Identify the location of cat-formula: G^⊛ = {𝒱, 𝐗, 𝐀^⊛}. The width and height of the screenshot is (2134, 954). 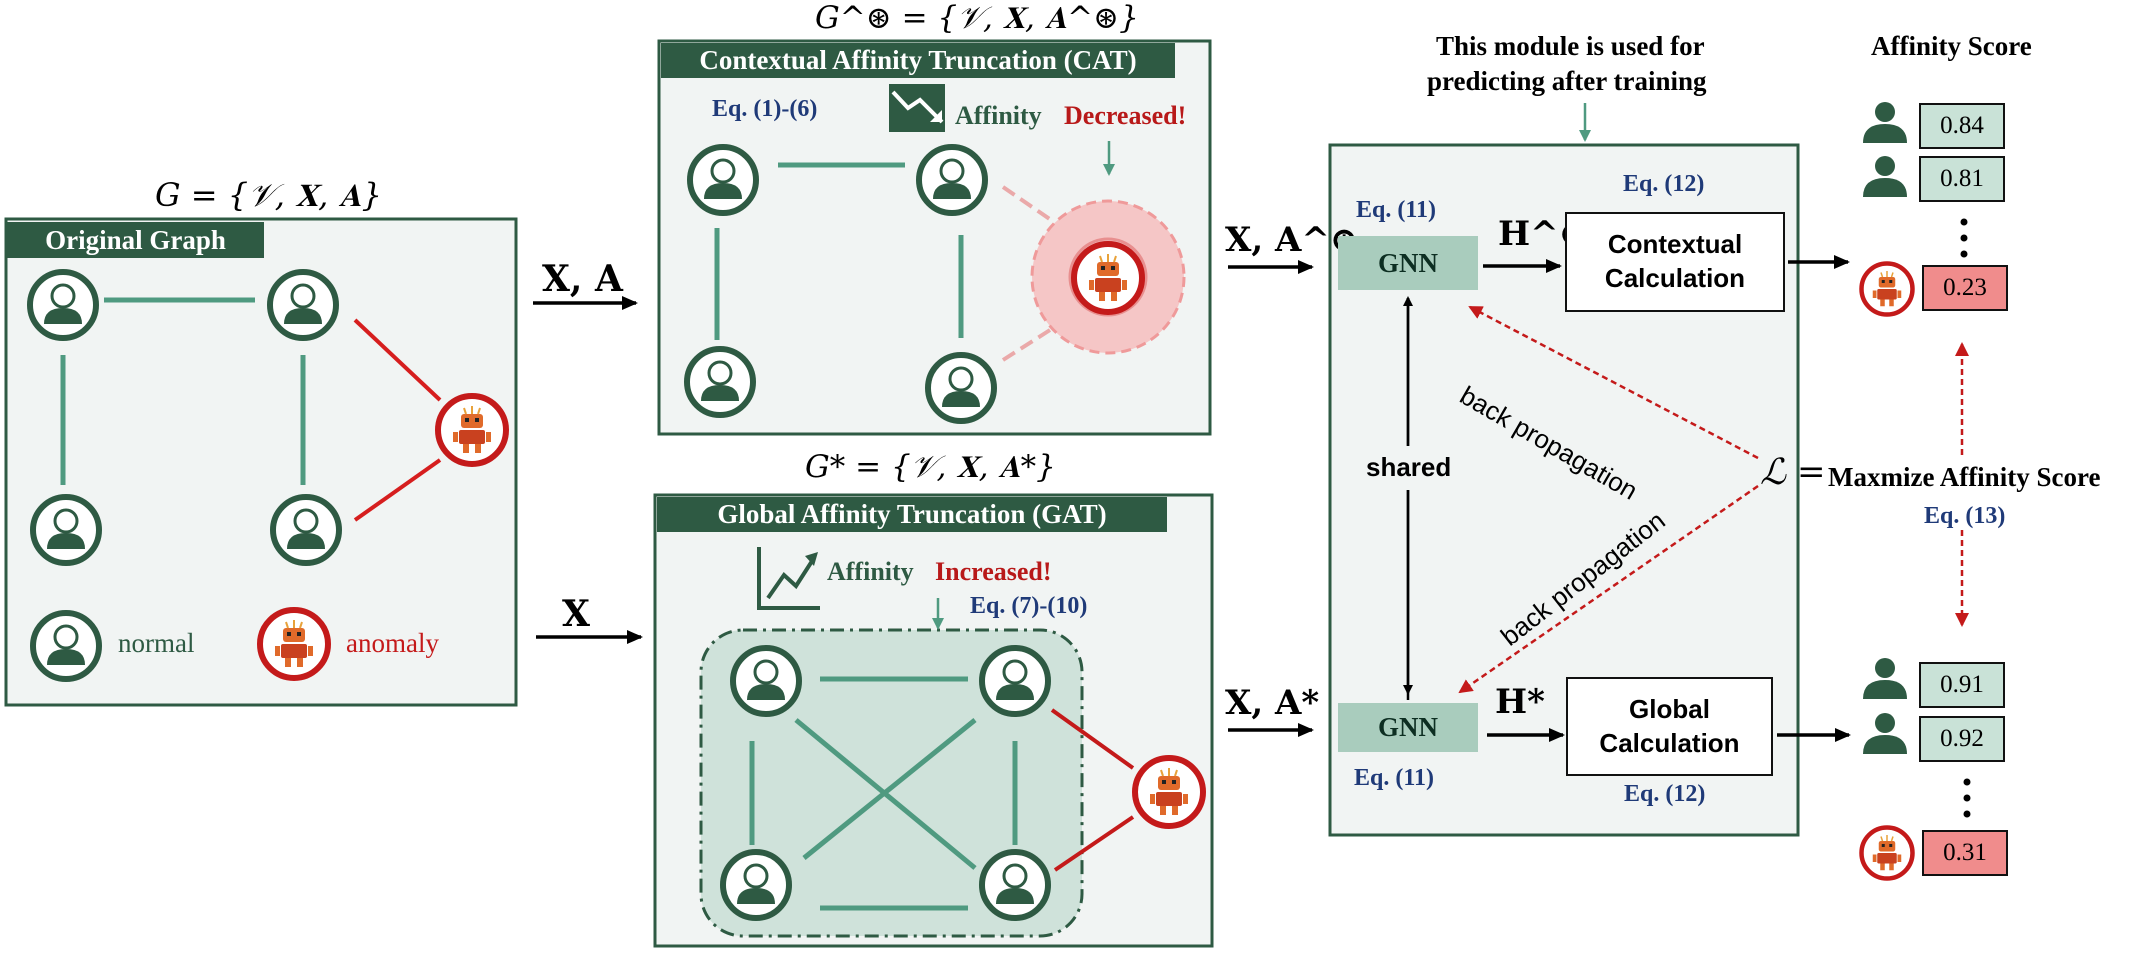
(977, 18).